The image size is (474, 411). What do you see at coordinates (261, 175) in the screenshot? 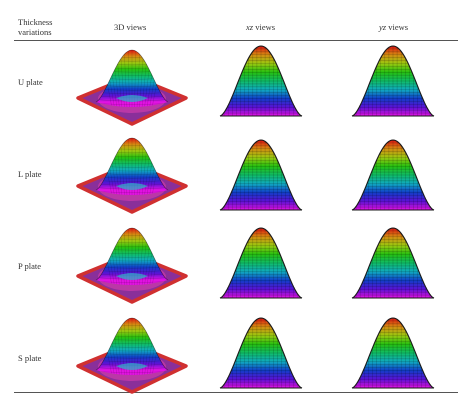
I see `plate-xz-view-l` at bounding box center [261, 175].